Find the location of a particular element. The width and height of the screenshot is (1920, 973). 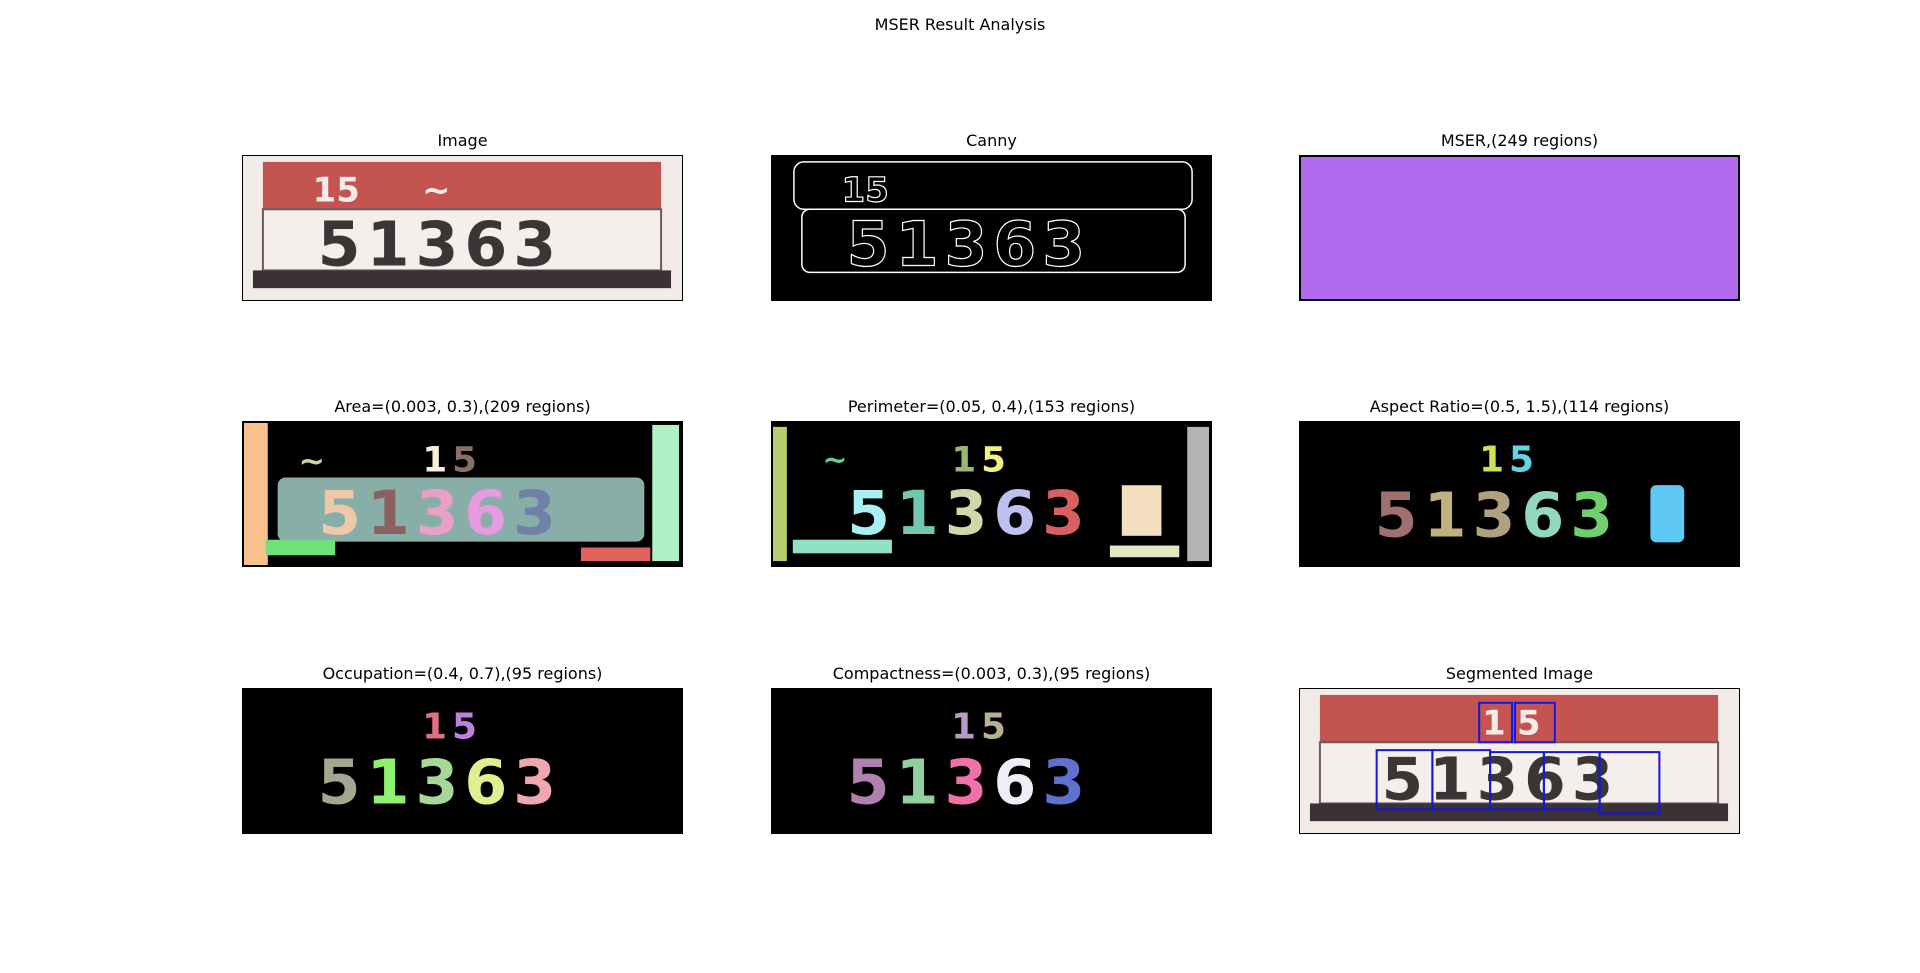

panel-image: Image 15 ~ 51363 is located at coordinates (462, 216).